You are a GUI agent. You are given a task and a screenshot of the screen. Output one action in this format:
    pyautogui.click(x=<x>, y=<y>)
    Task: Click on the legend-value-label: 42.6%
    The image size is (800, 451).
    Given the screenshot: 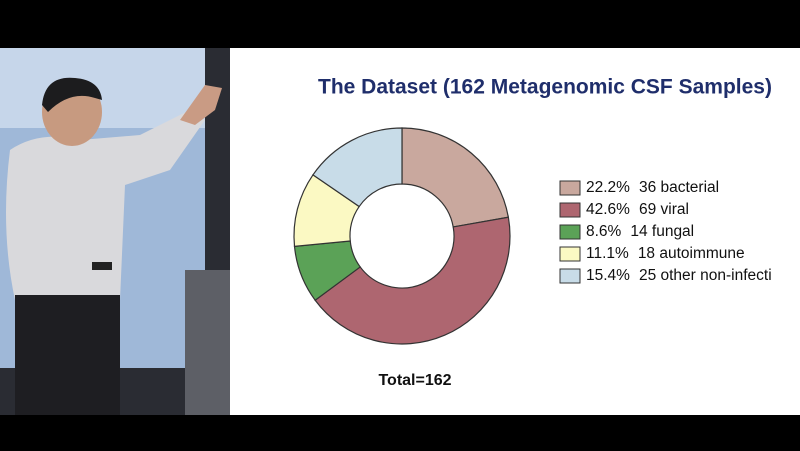 What is the action you would take?
    pyautogui.click(x=608, y=209)
    